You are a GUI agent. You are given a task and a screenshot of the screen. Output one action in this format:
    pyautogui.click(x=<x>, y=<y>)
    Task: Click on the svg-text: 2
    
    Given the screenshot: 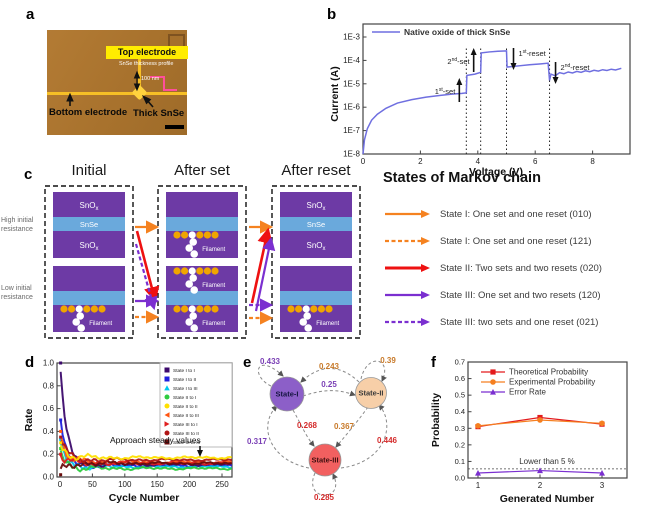 What is the action you would take?
    pyautogui.click(x=540, y=485)
    